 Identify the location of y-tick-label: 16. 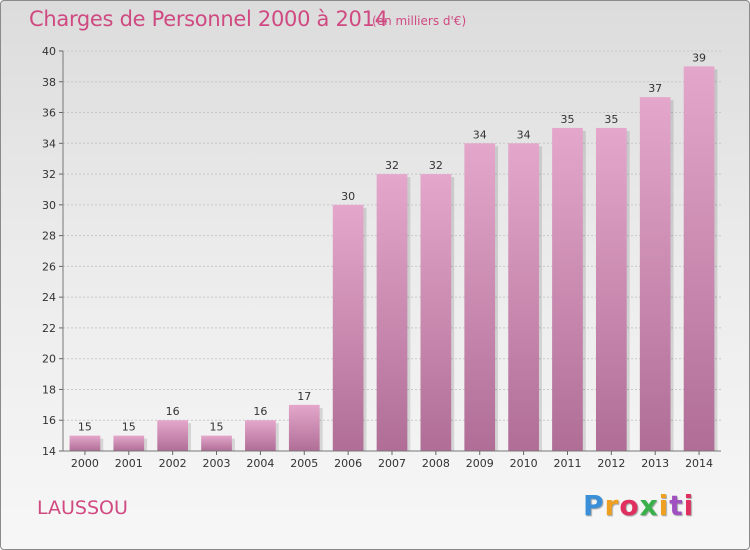
(49, 420).